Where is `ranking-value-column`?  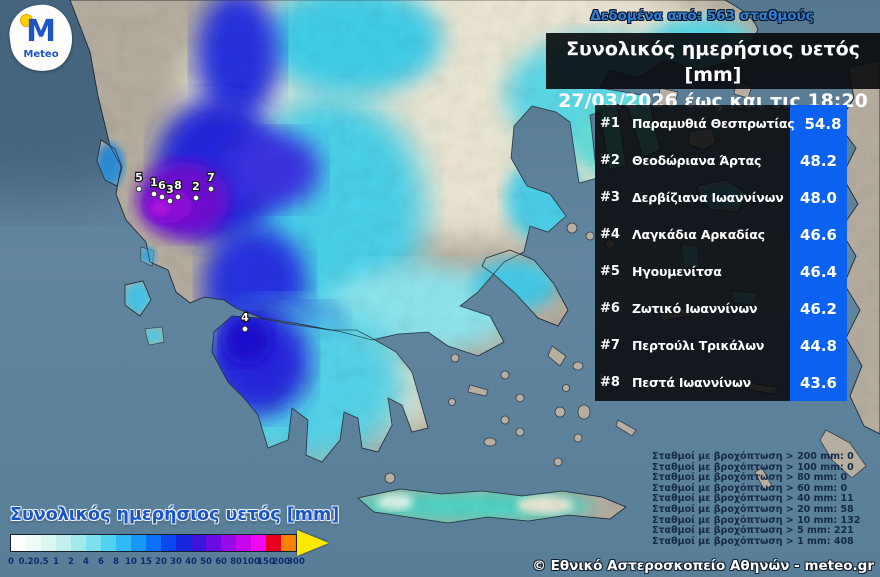 ranking-value-column is located at coordinates (818, 253).